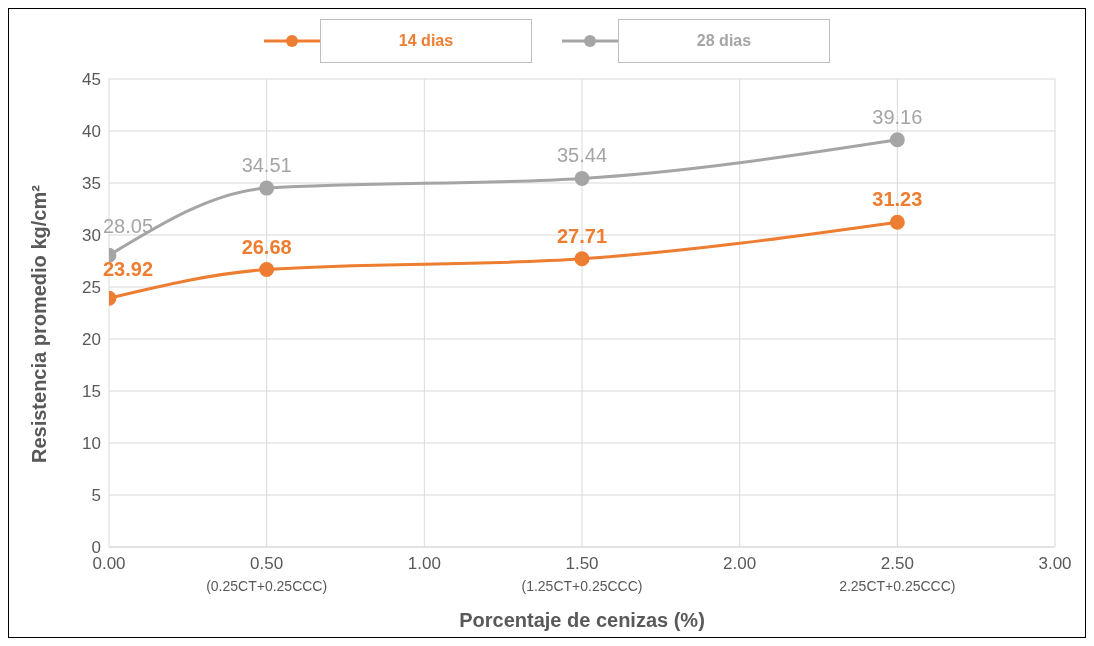 Image resolution: width=1094 pixels, height=646 pixels. I want to click on y-tick-label: 10, so click(91, 444).